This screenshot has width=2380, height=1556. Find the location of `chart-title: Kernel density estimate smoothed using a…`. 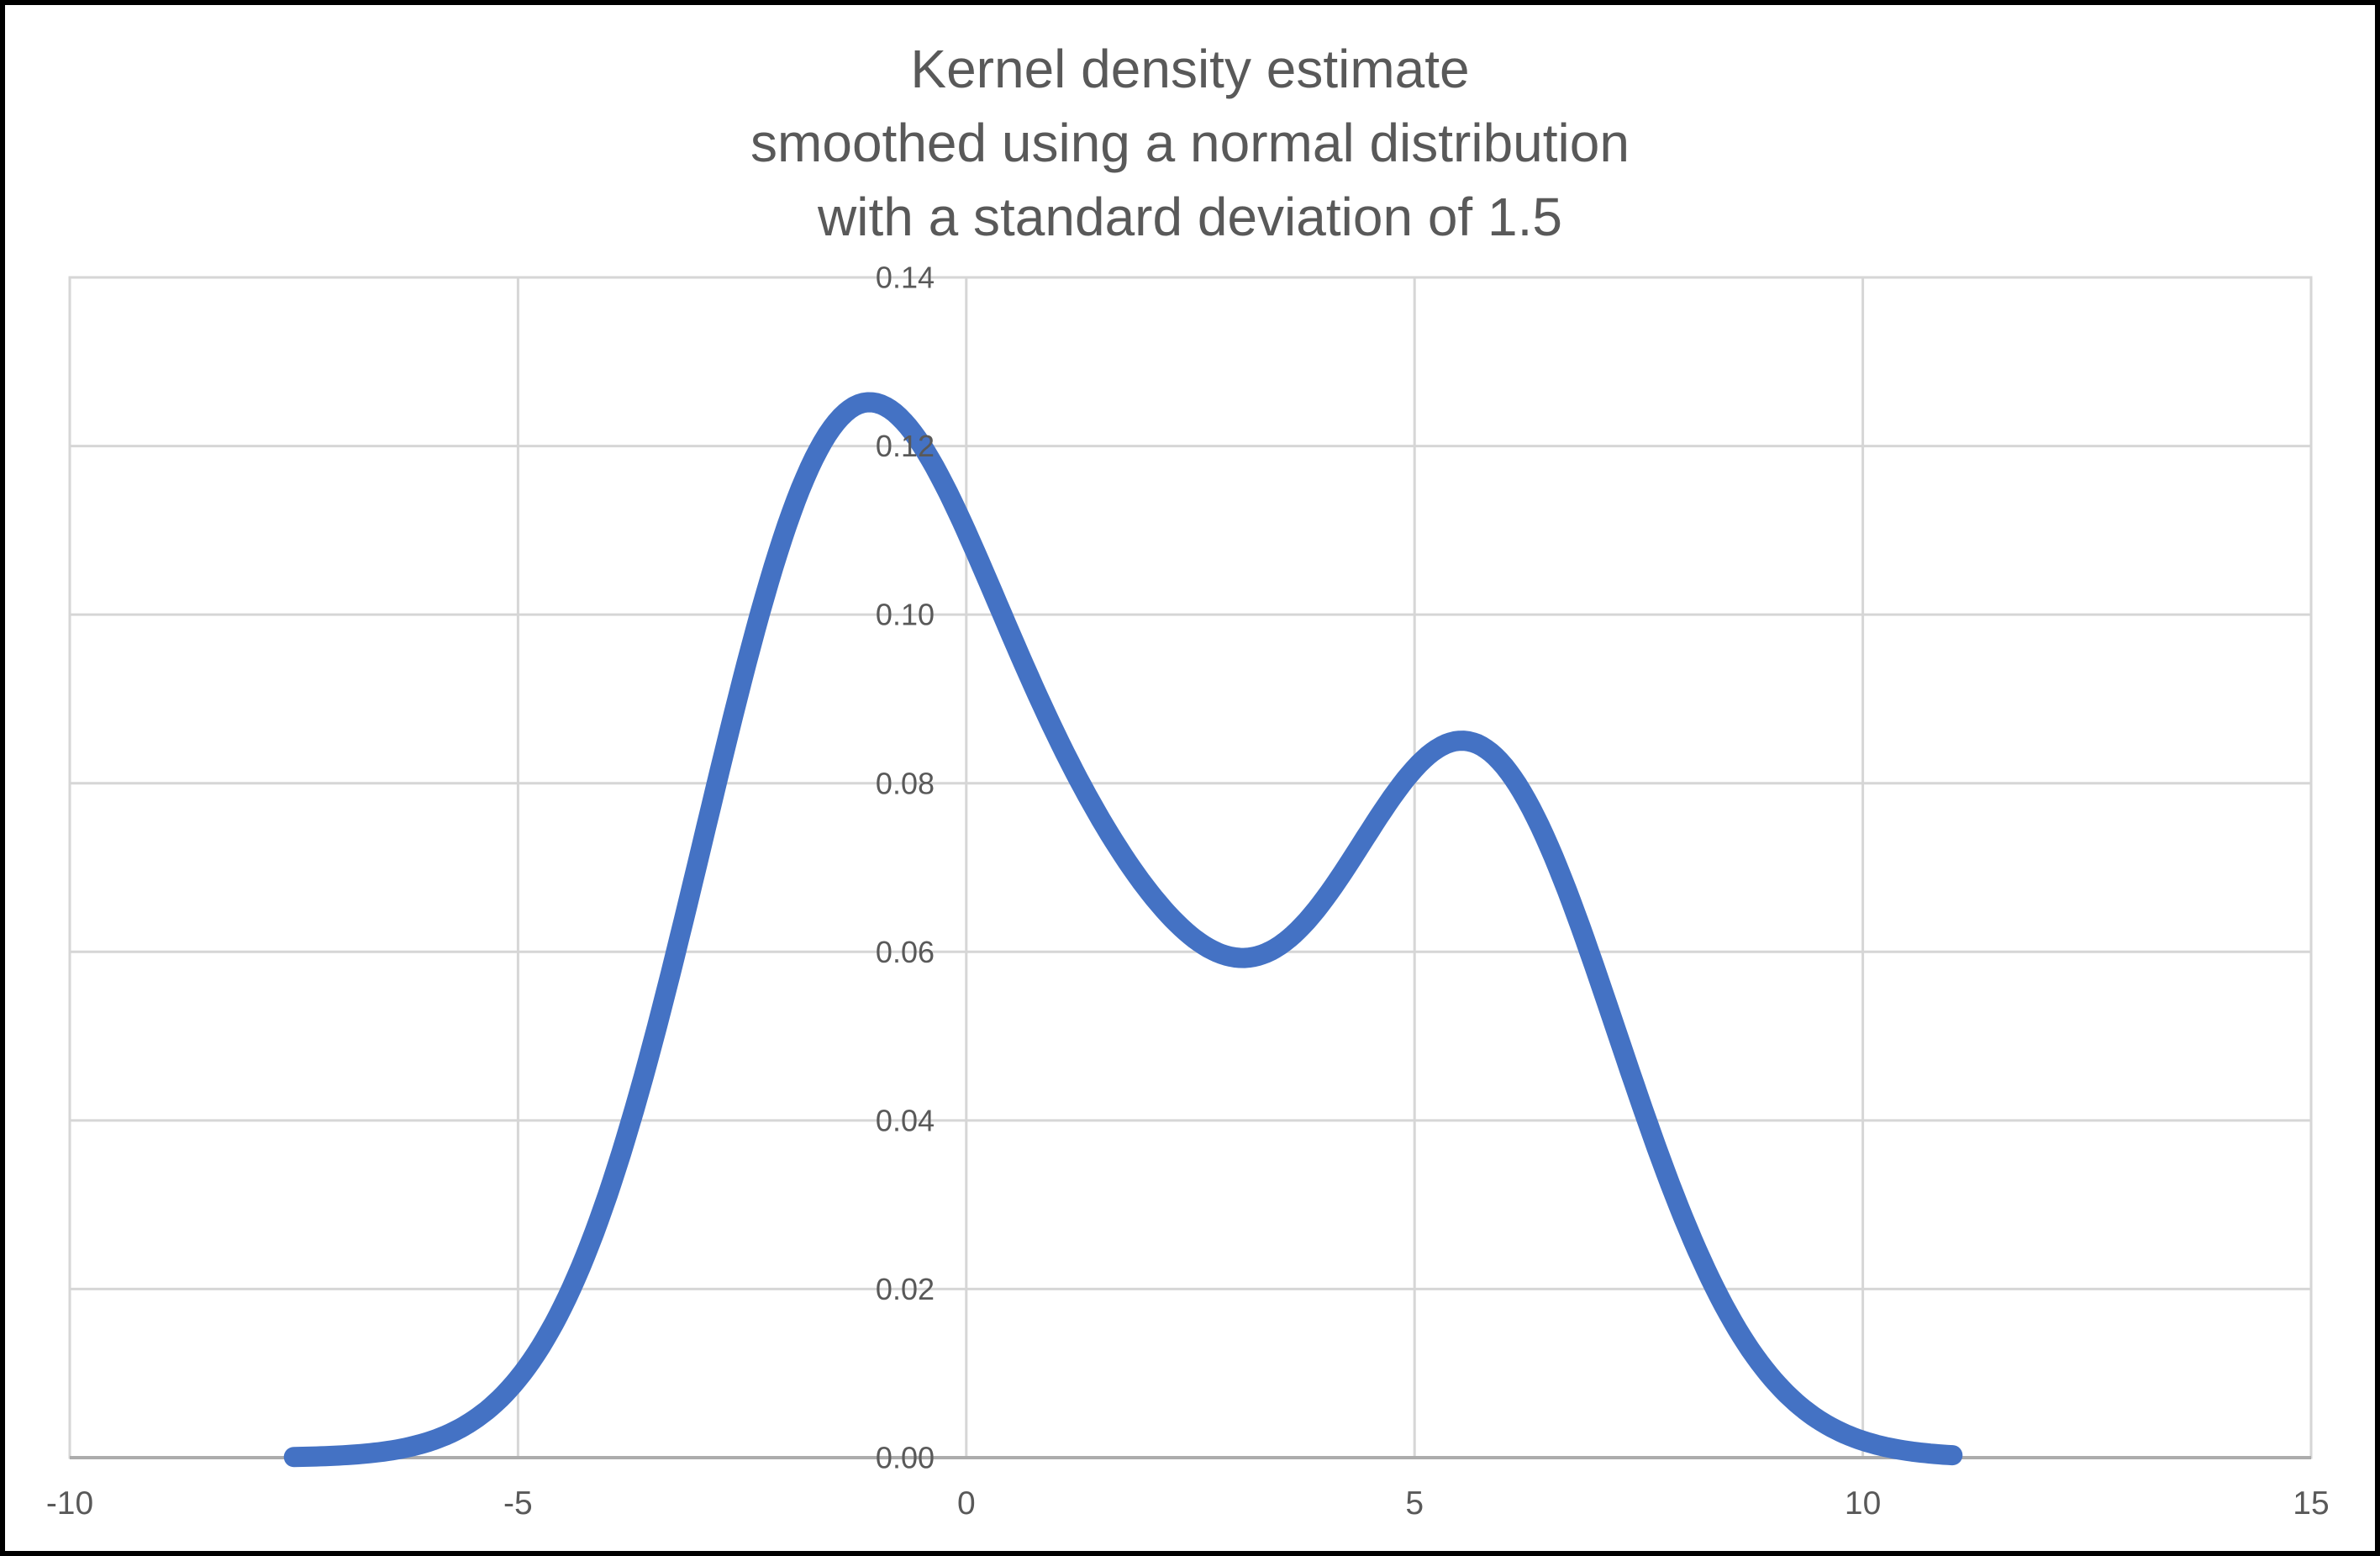

chart-title: Kernel density estimate smoothed using a… is located at coordinates (1190, 143).